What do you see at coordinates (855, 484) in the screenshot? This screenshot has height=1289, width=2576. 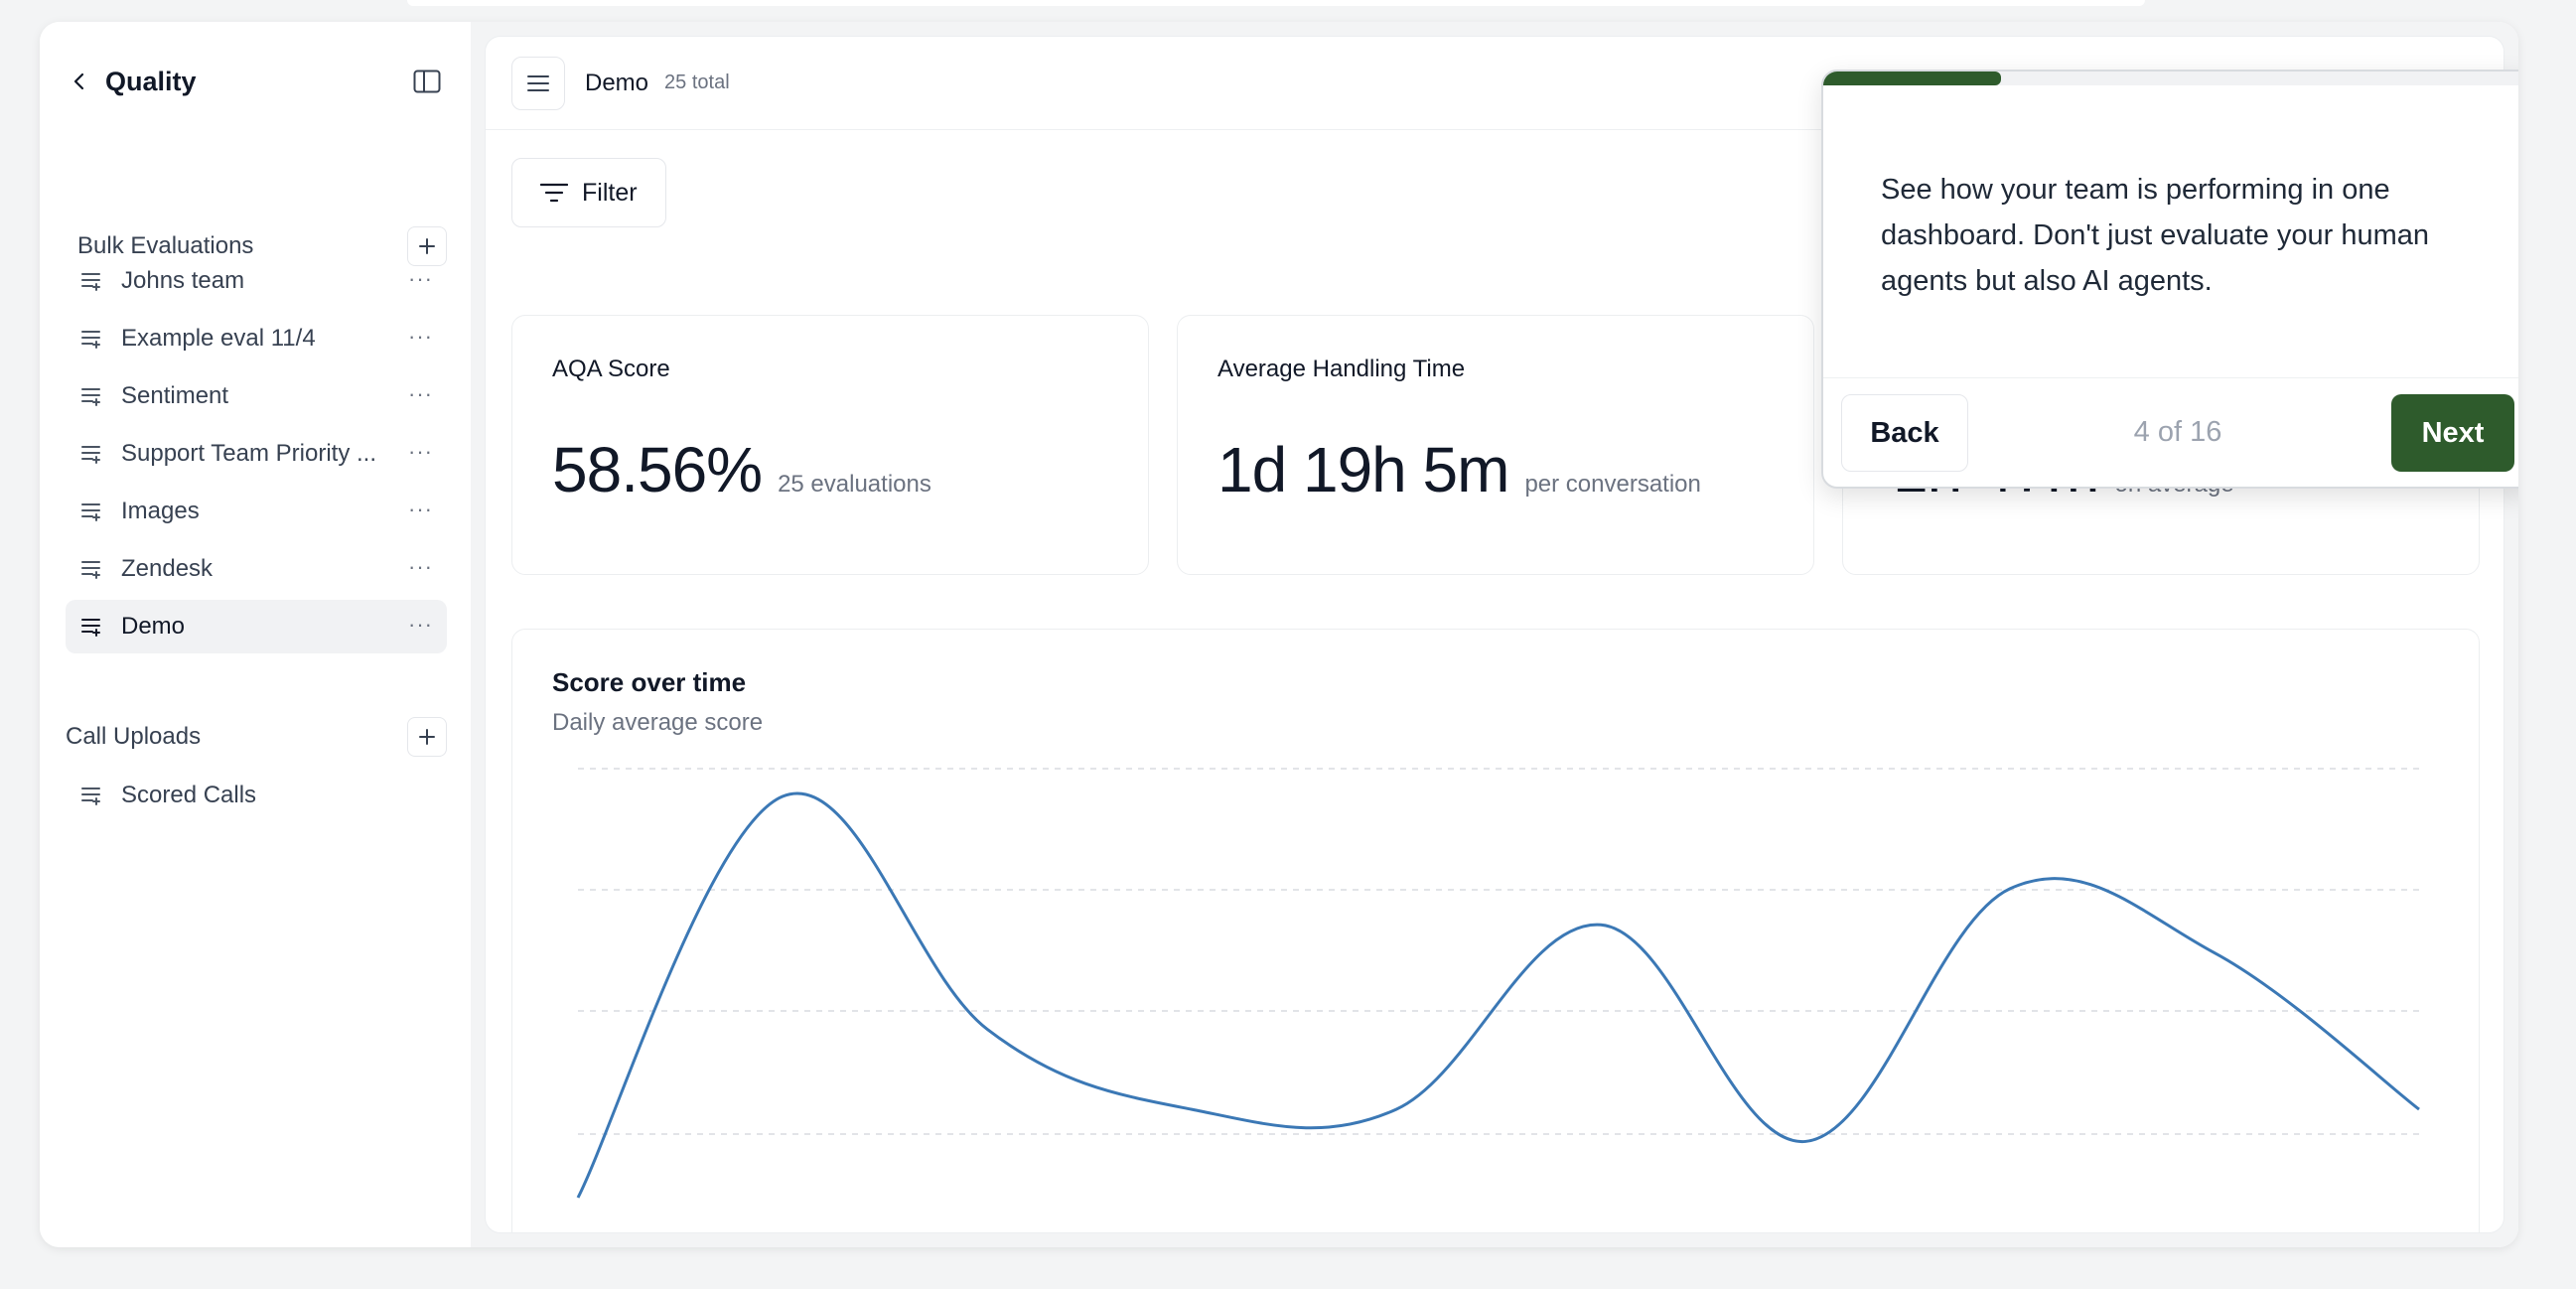 I see `metric-sub: 25 evaluations` at bounding box center [855, 484].